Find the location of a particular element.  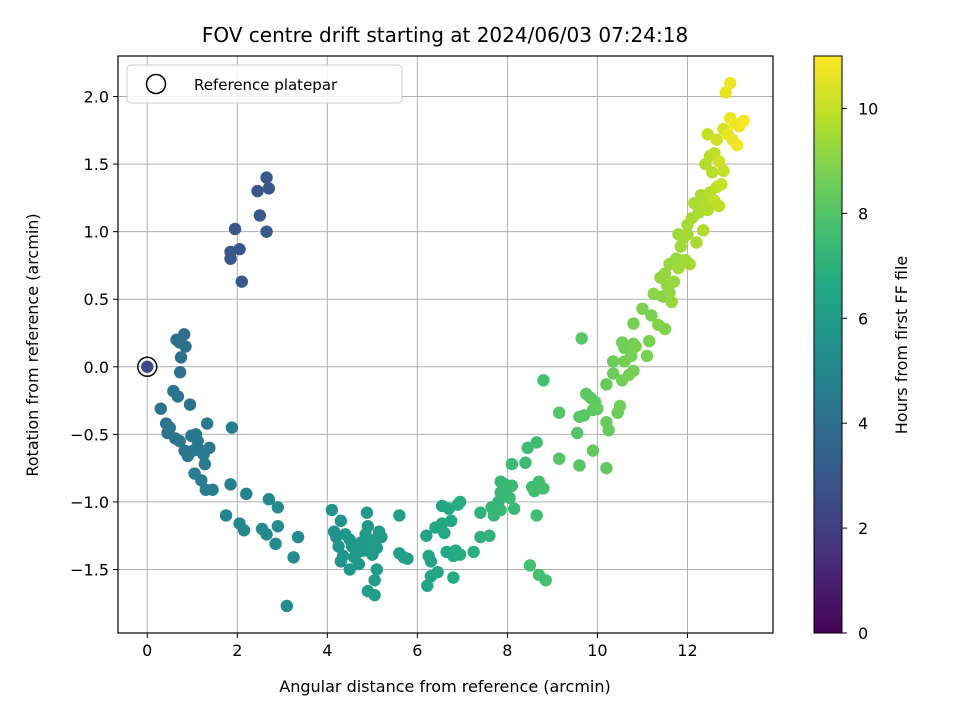

colorbar: 0 2 4 6 8 10 Hours from first FF file is located at coordinates (862, 349).